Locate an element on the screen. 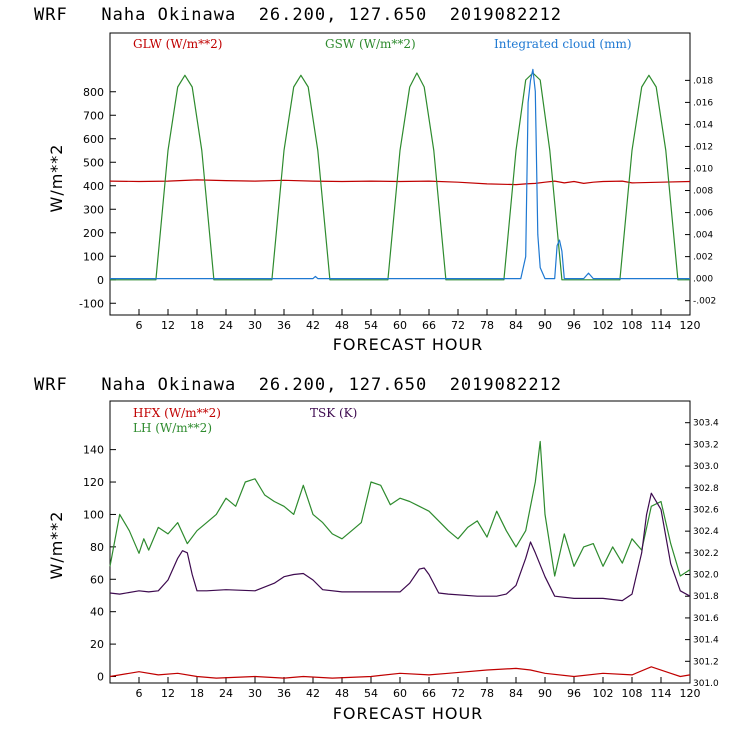 This screenshot has width=740, height=740. series-line-glw is located at coordinates (400, 182).